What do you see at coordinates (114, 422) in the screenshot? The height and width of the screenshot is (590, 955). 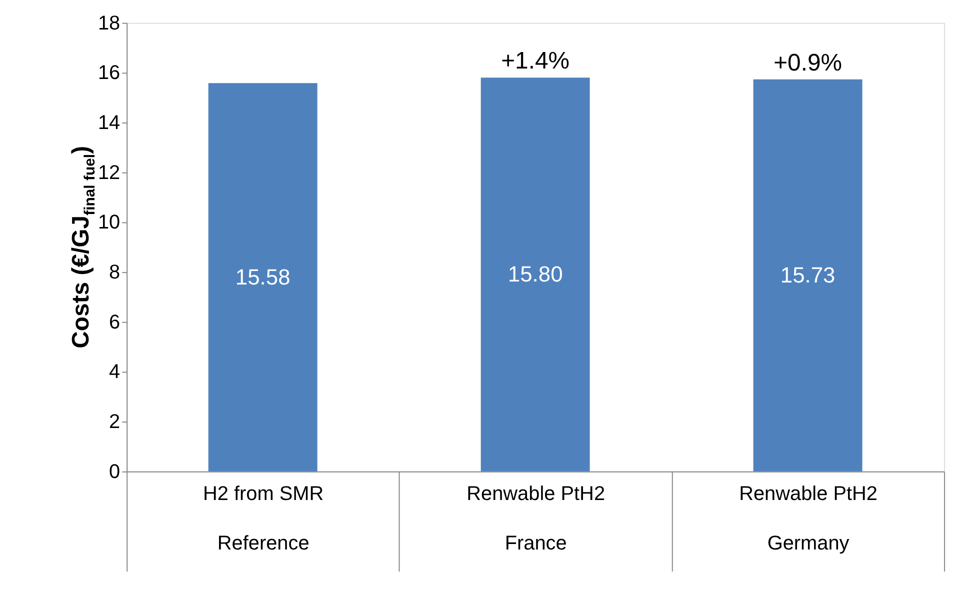 I see `y-tick-label: 2` at bounding box center [114, 422].